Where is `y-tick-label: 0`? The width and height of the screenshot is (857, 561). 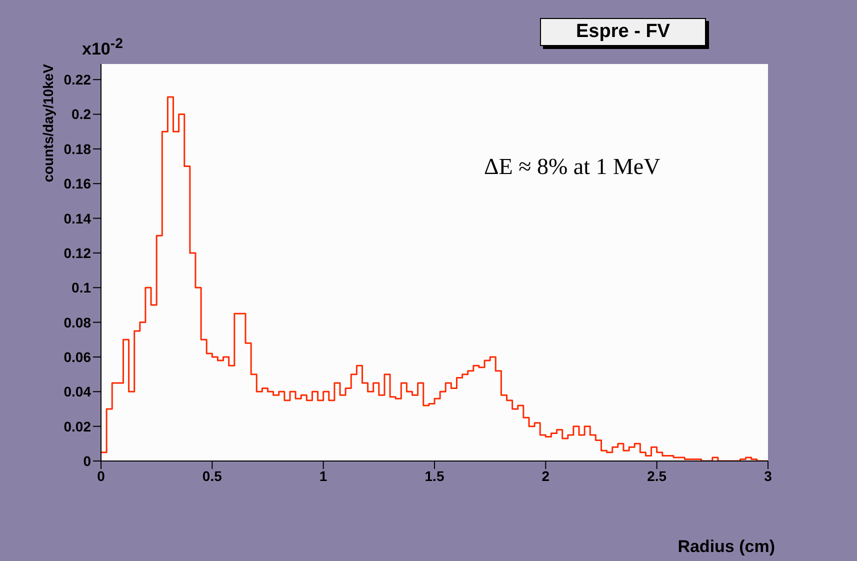 y-tick-label: 0 is located at coordinates (87, 460).